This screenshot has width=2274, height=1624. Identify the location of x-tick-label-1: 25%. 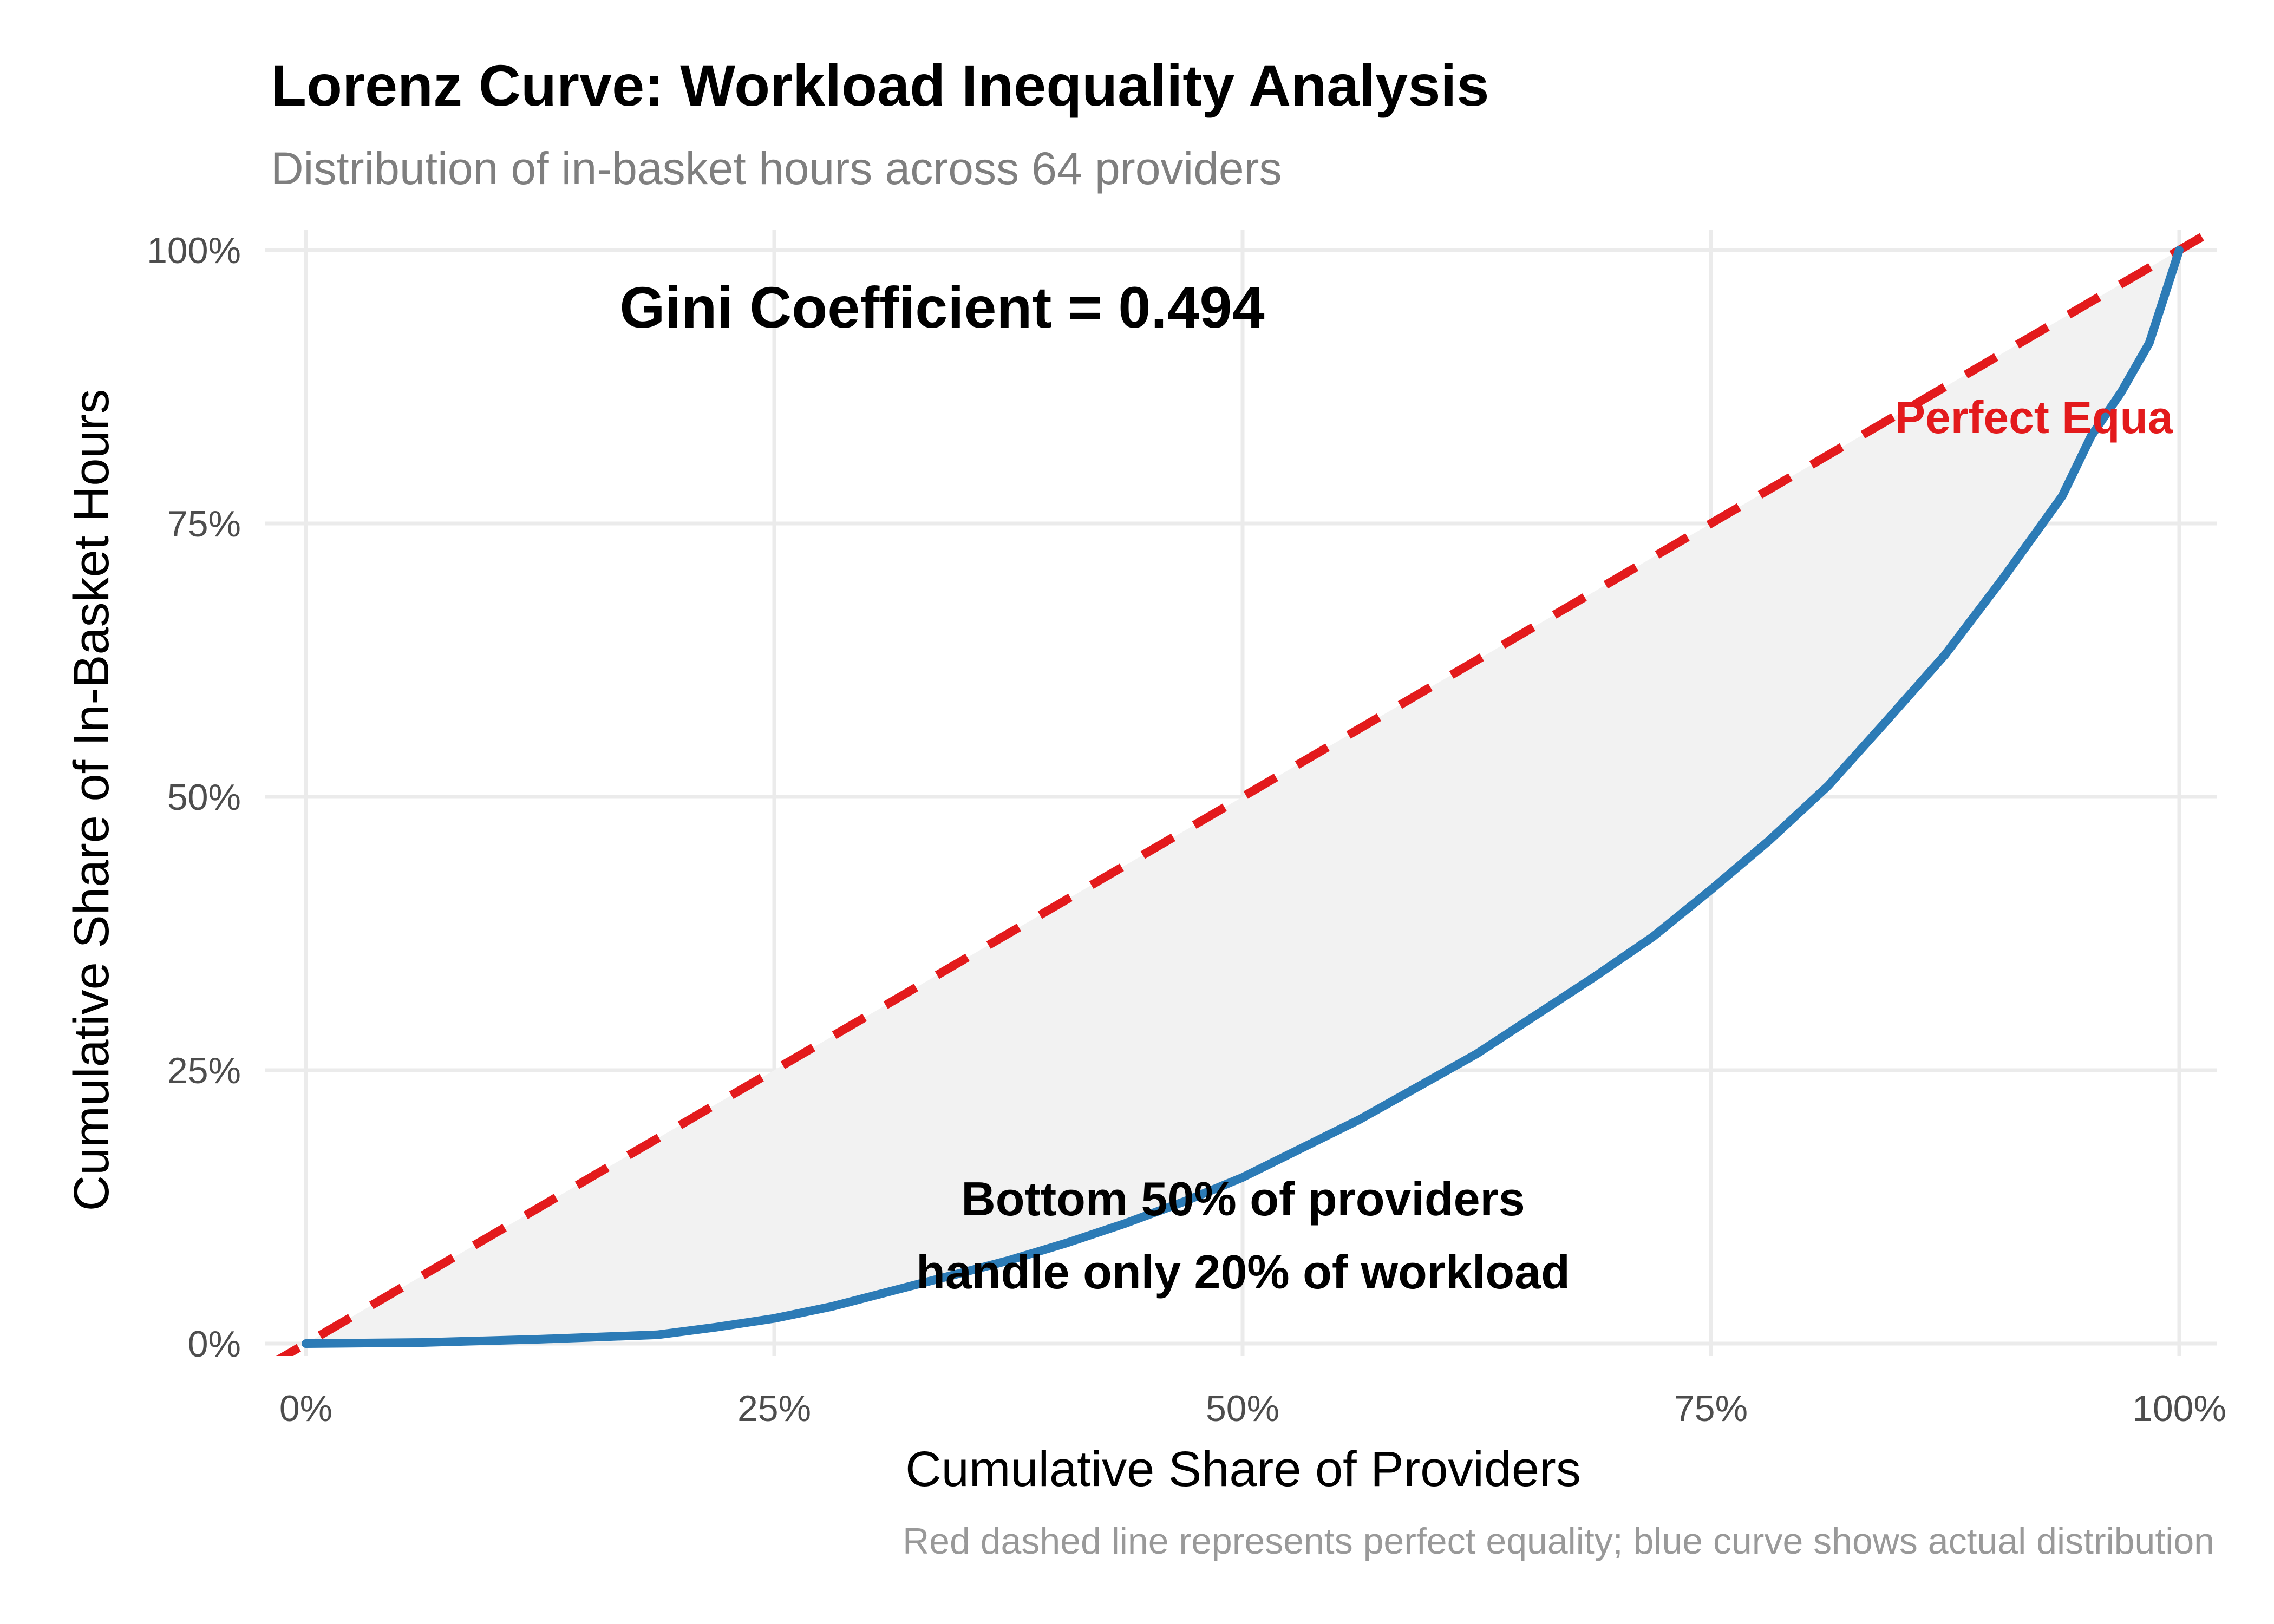
(774, 1408).